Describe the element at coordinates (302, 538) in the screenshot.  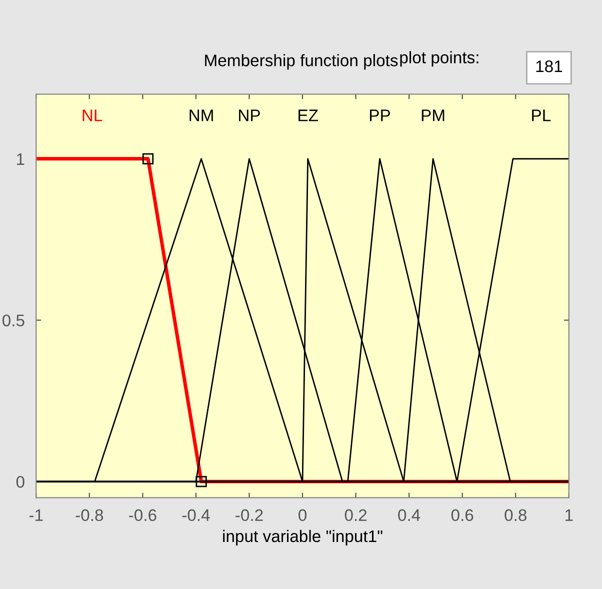
I see `x-axis-title: input variable "input1"` at that location.